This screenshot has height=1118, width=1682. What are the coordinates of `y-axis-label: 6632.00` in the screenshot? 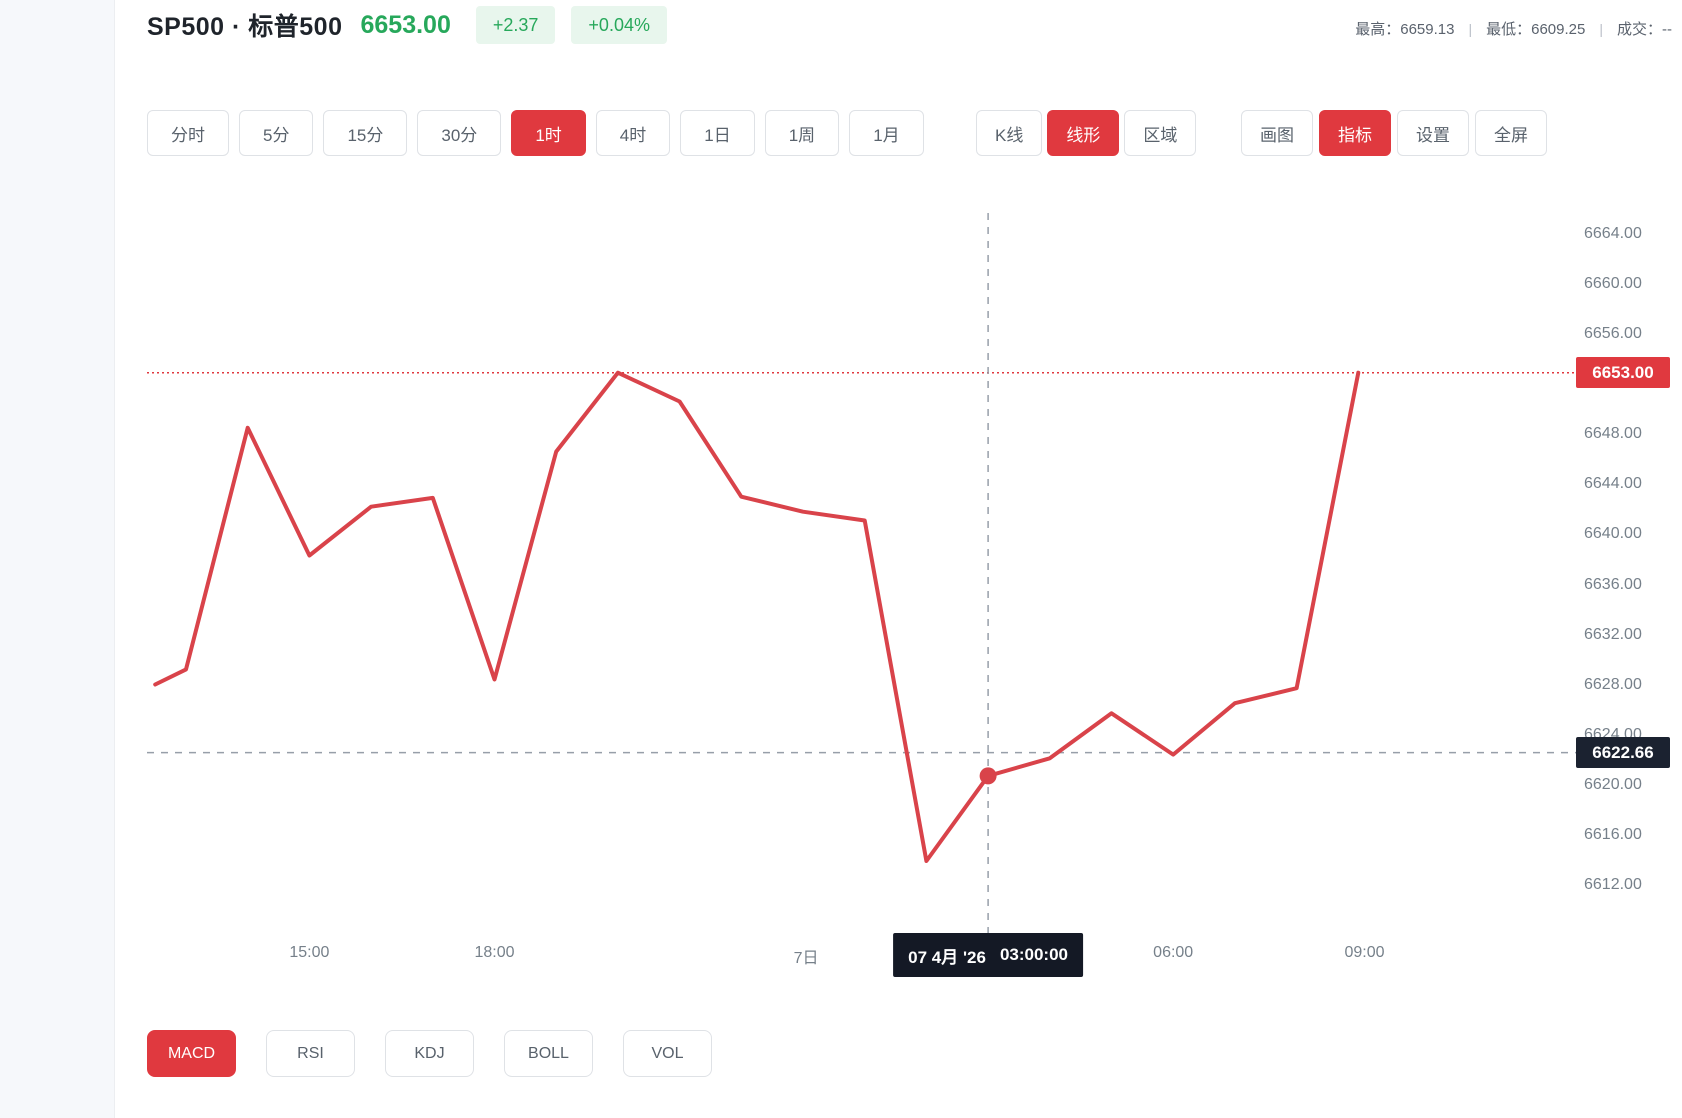 It's located at (1613, 634).